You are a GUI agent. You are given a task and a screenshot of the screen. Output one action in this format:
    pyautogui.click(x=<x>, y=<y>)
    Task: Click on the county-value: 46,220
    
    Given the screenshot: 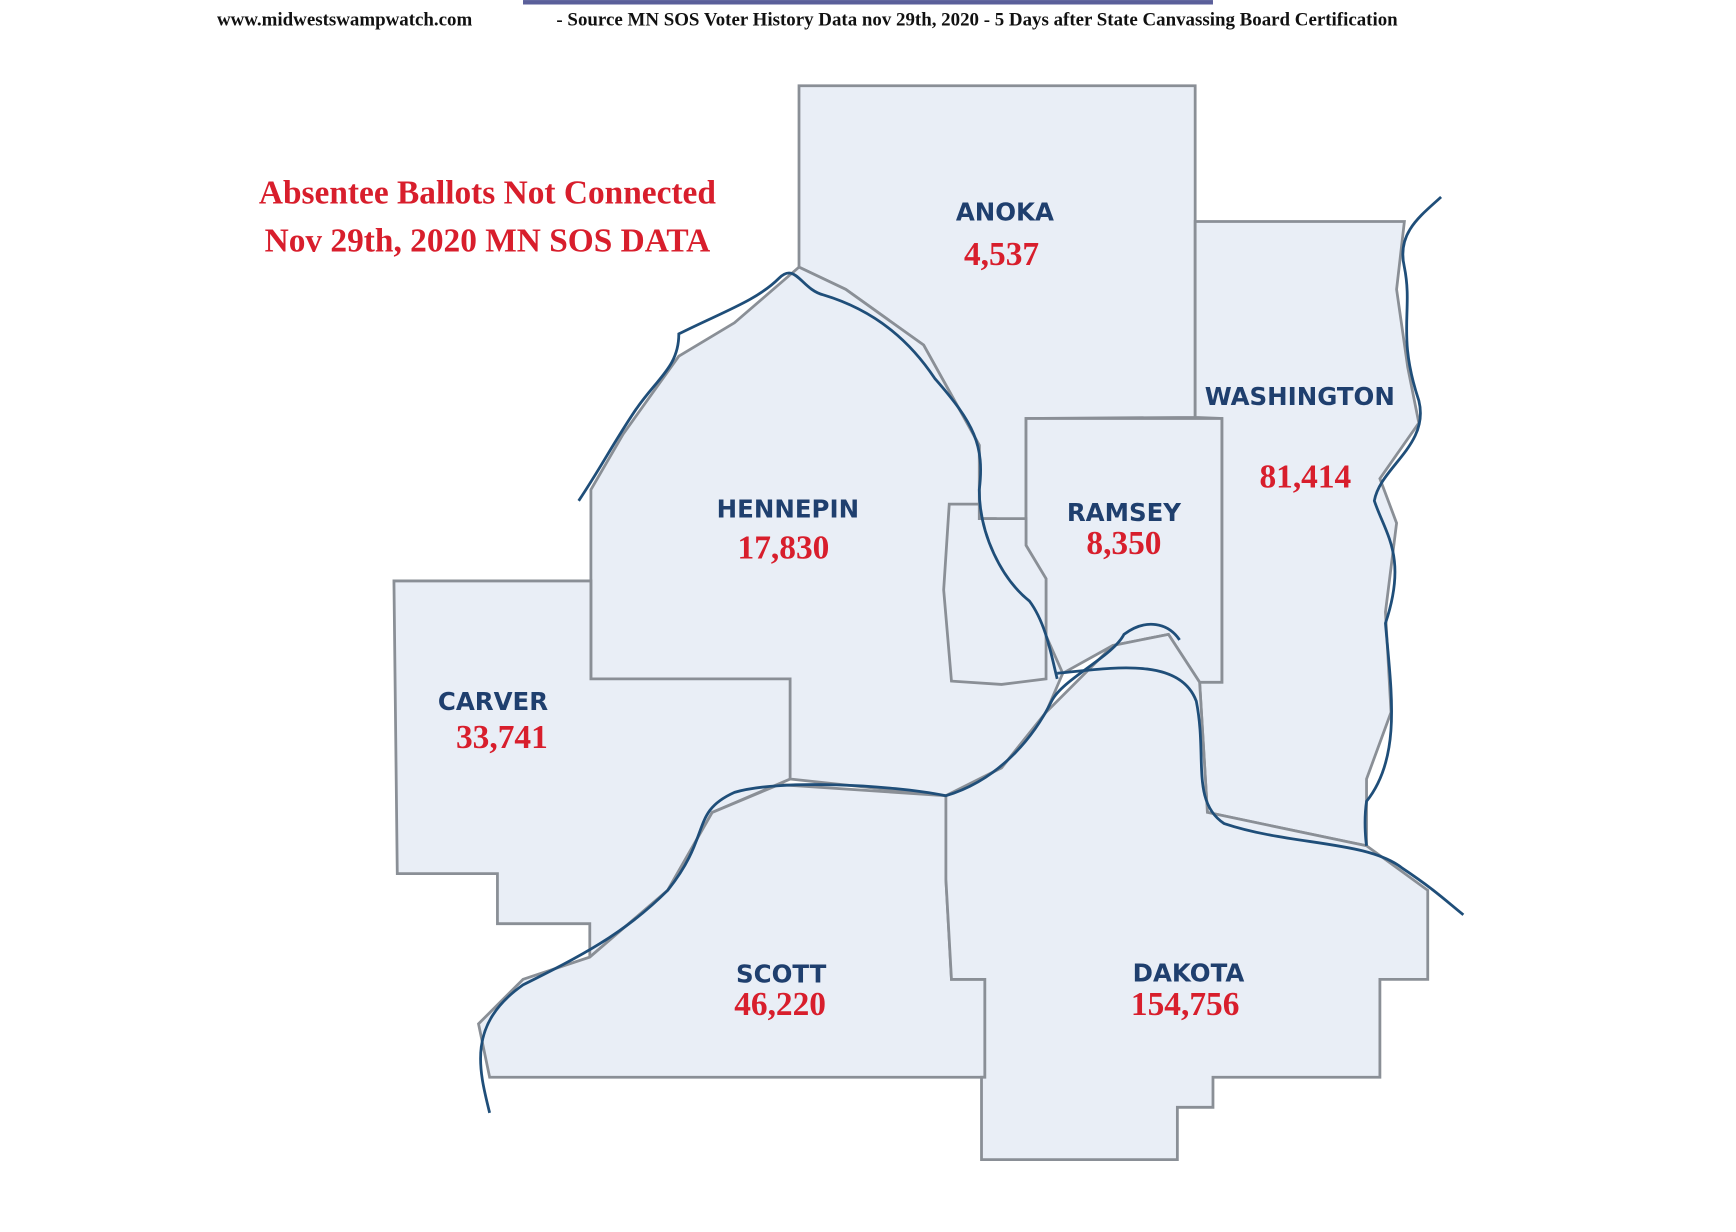 What is the action you would take?
    pyautogui.click(x=780, y=1004)
    